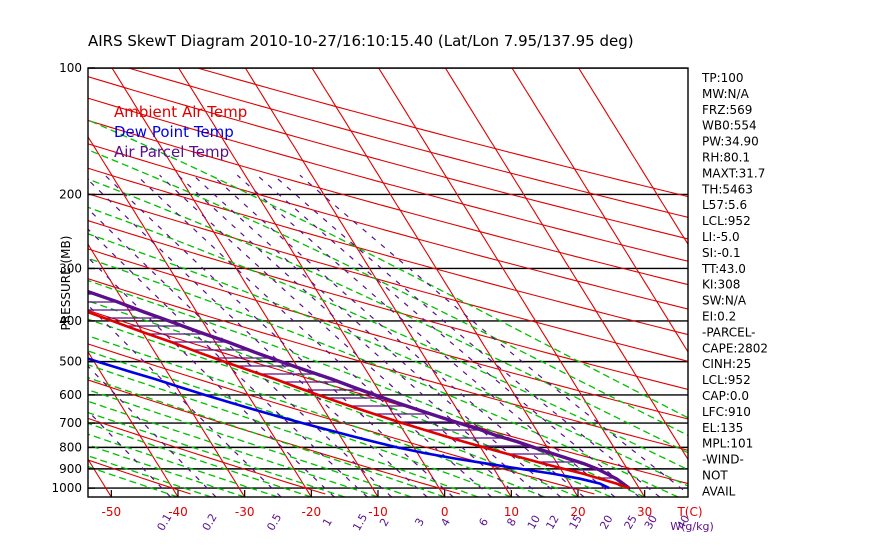  What do you see at coordinates (724, 301) in the screenshot?
I see `stat-line: SW:N/A` at bounding box center [724, 301].